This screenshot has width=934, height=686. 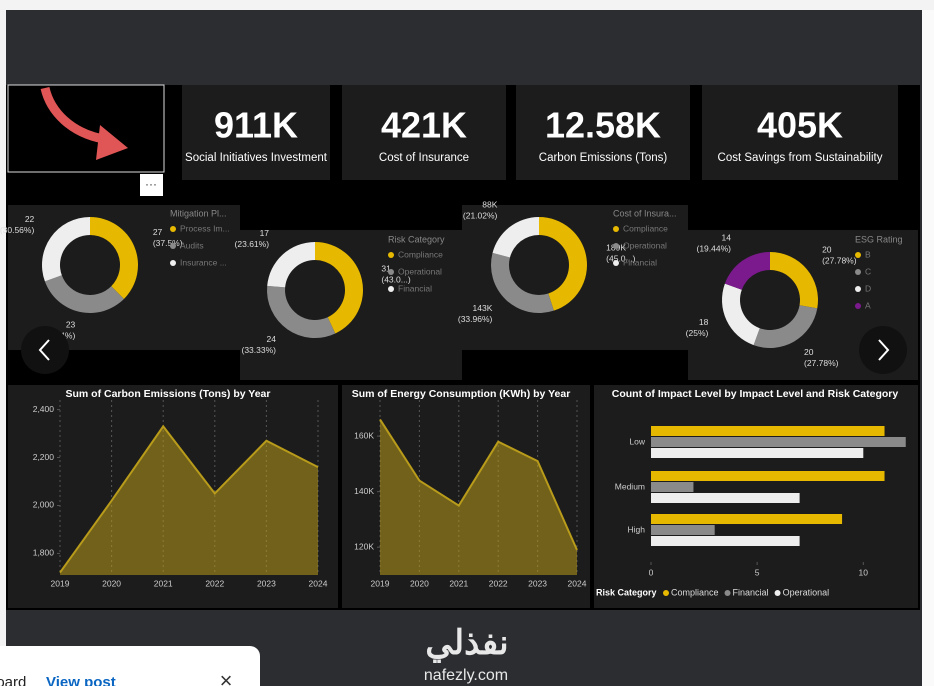 I want to click on x-tick-label: 2022, so click(x=214, y=583).